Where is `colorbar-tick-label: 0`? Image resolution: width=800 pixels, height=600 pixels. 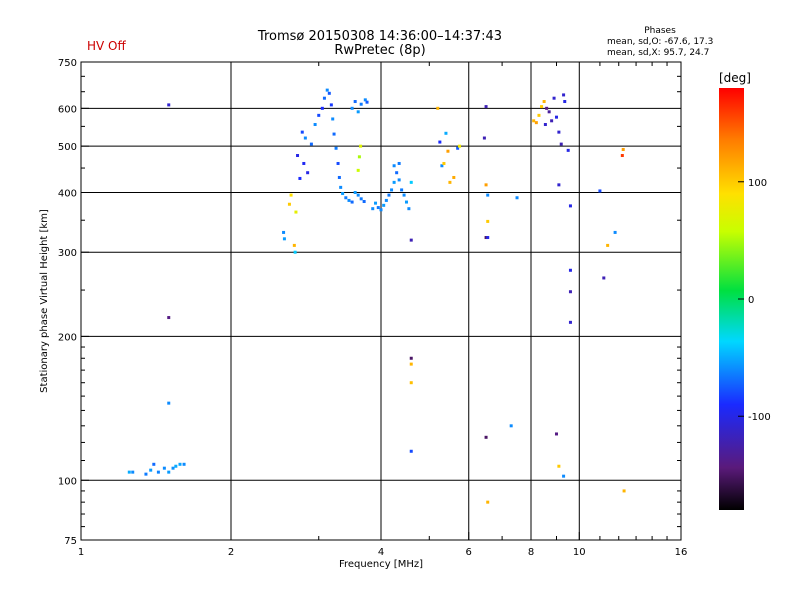
colorbar-tick-label: 0 is located at coordinates (751, 300).